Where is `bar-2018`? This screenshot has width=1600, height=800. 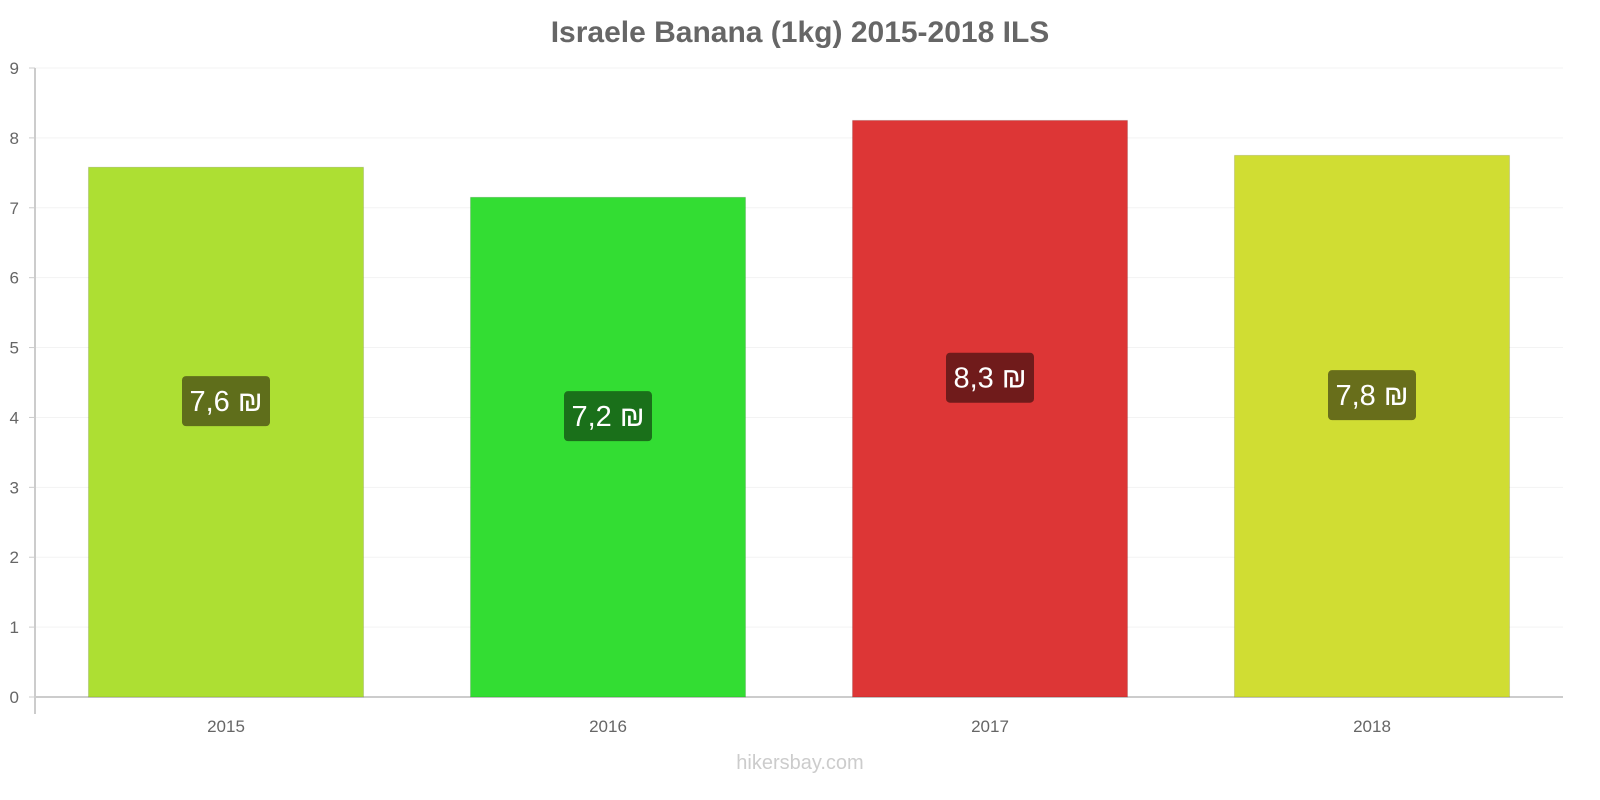
bar-2018 is located at coordinates (1372, 426).